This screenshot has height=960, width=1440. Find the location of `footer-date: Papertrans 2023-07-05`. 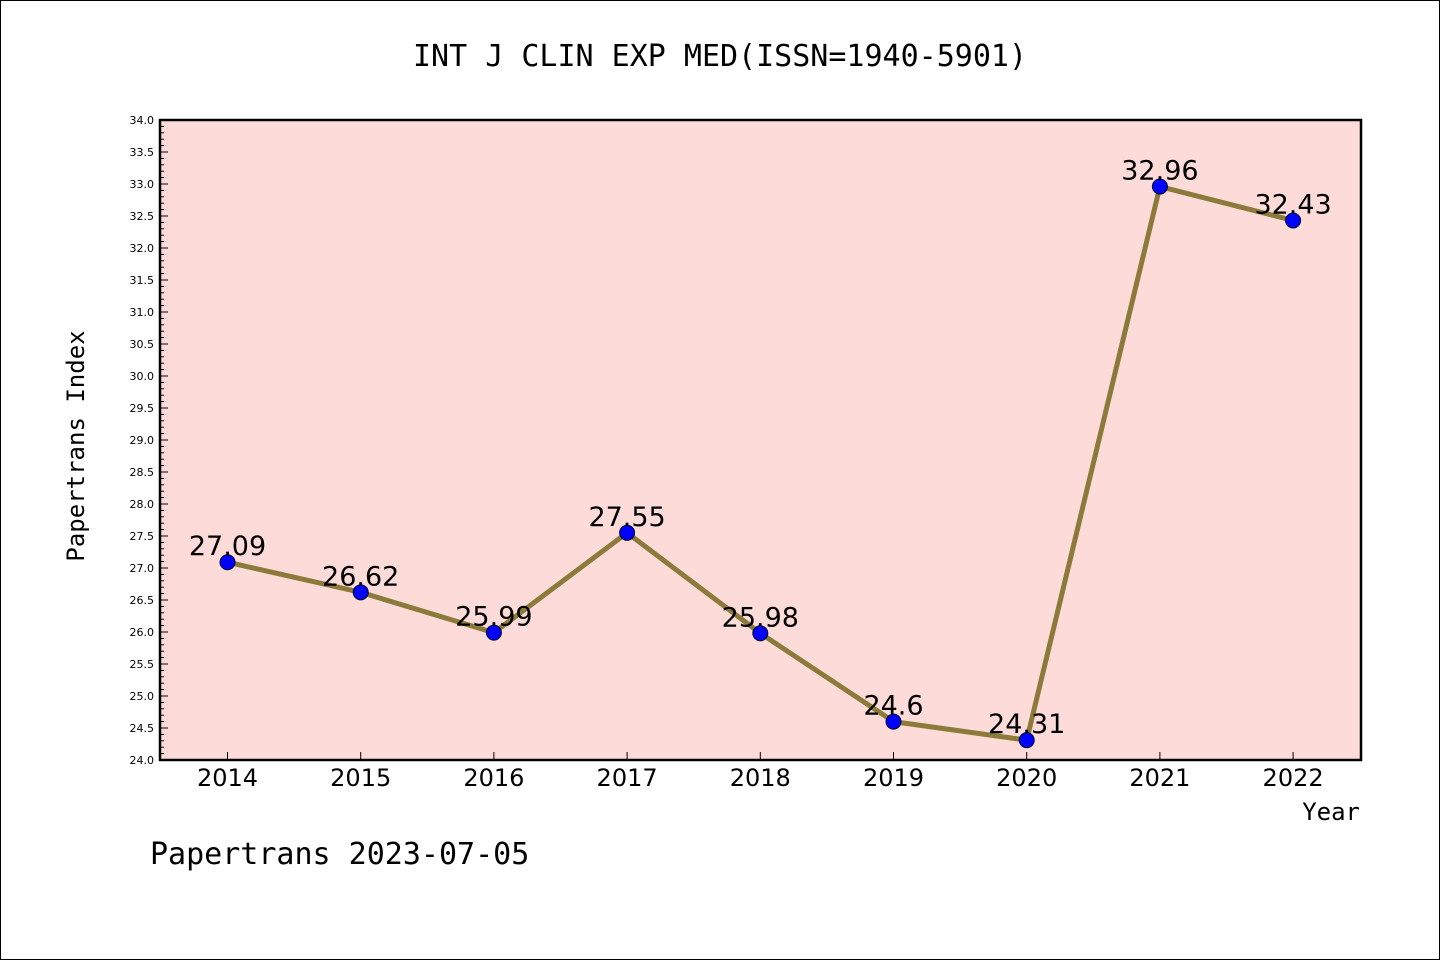

footer-date: Papertrans 2023-07-05 is located at coordinates (339, 854).